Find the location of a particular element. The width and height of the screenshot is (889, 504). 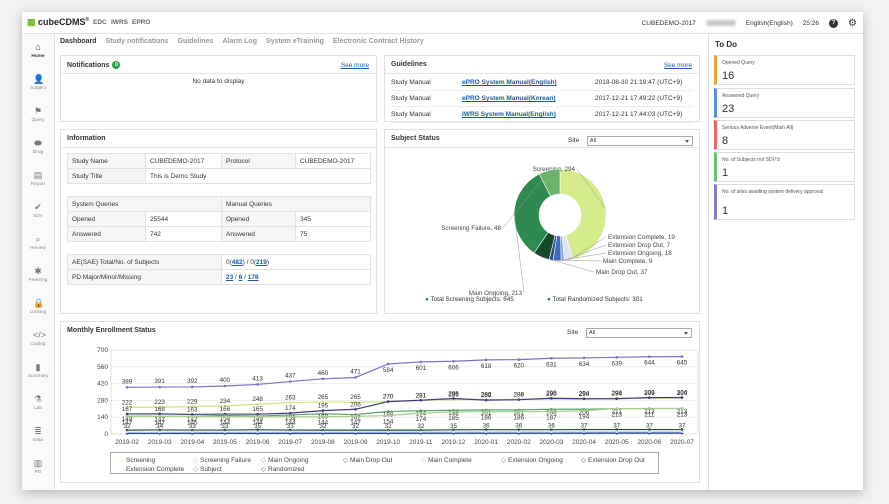

ae-total-link: 482 is located at coordinates (237, 262).